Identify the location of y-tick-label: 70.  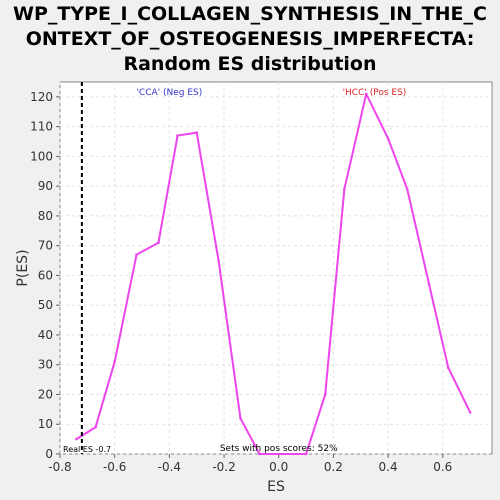
(45, 246).